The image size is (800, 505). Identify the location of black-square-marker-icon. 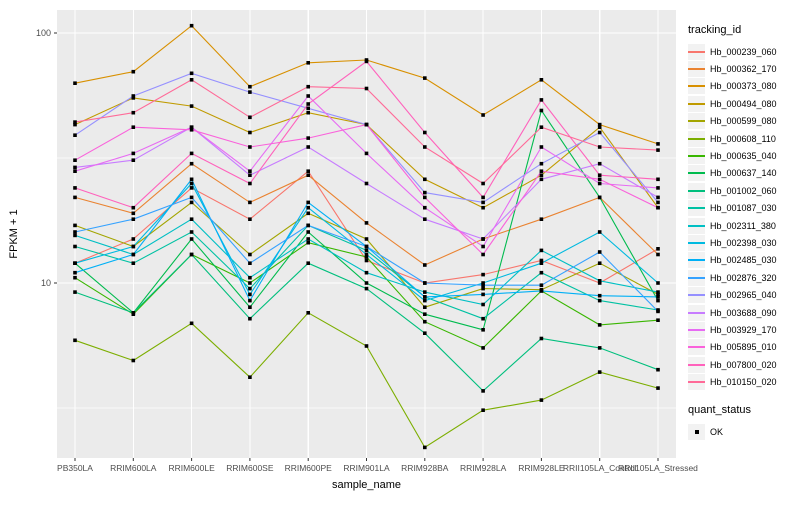
(696, 431).